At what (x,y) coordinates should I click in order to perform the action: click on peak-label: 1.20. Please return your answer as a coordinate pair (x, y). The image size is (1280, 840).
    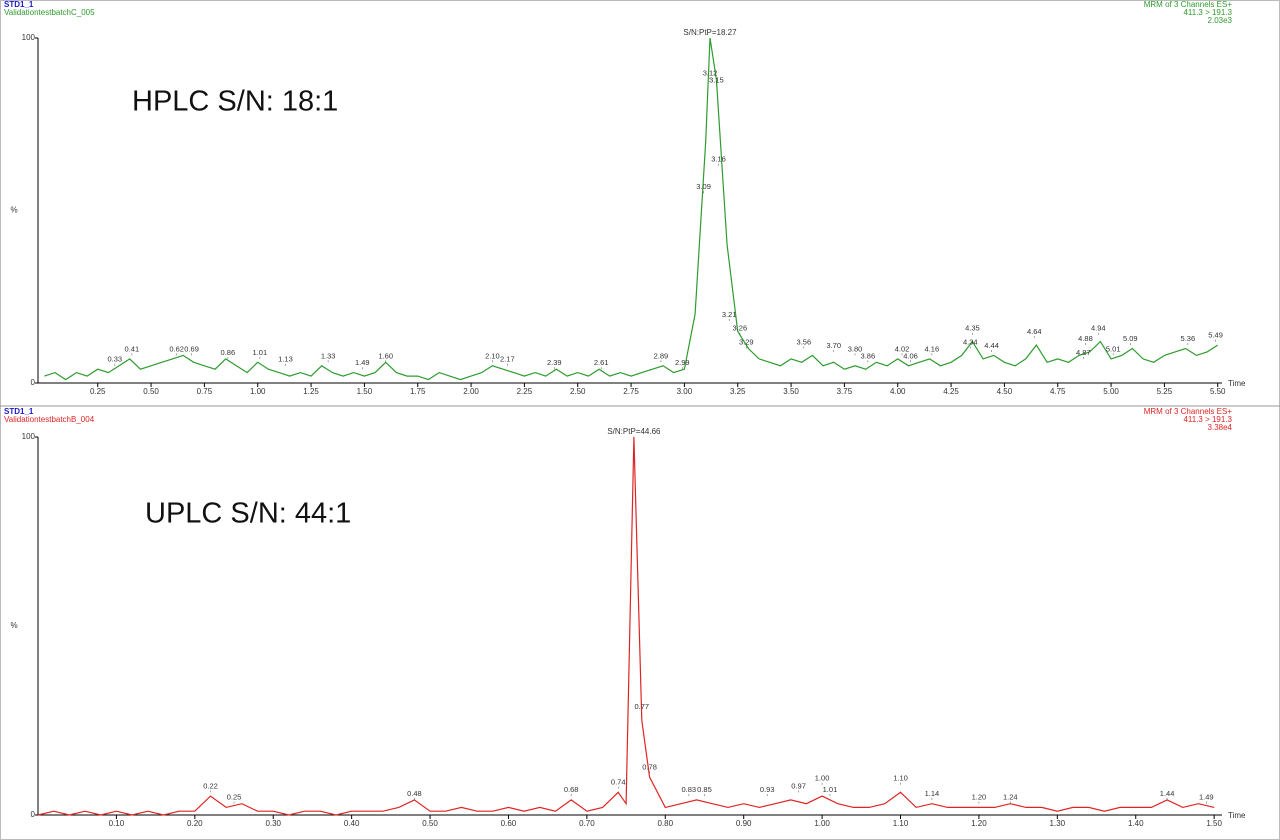
    Looking at the image, I should click on (979, 797).